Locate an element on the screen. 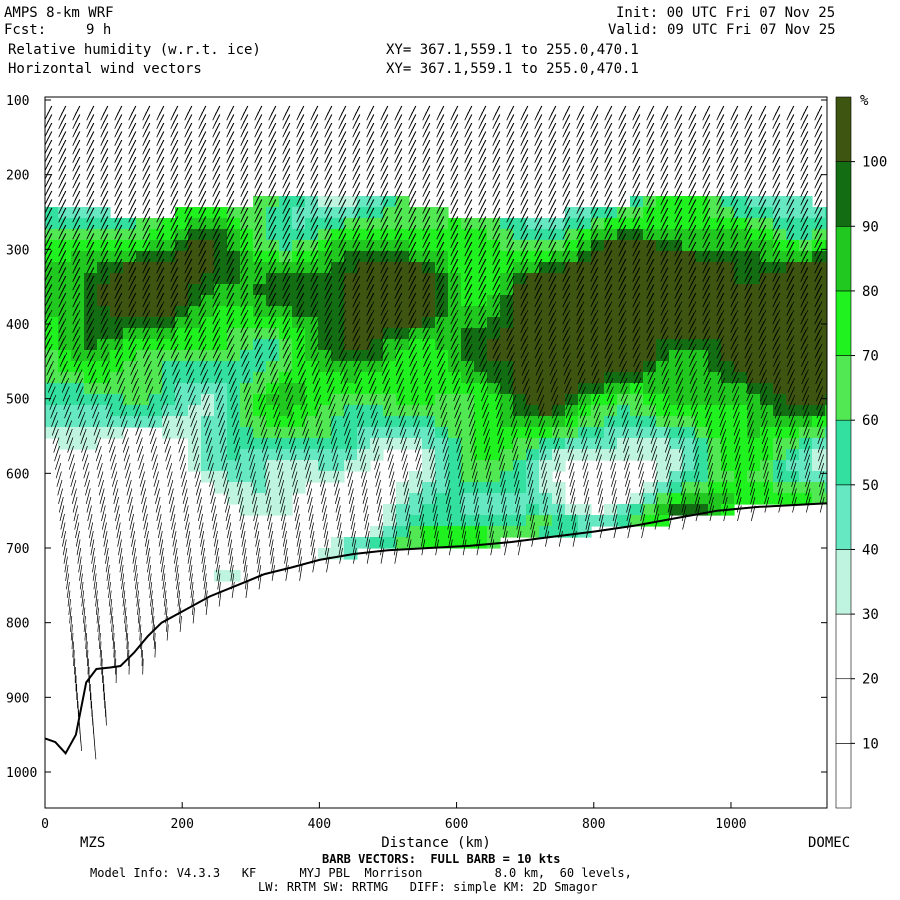 The width and height of the screenshot is (900, 900). y-tick-label: 900 is located at coordinates (17, 698).